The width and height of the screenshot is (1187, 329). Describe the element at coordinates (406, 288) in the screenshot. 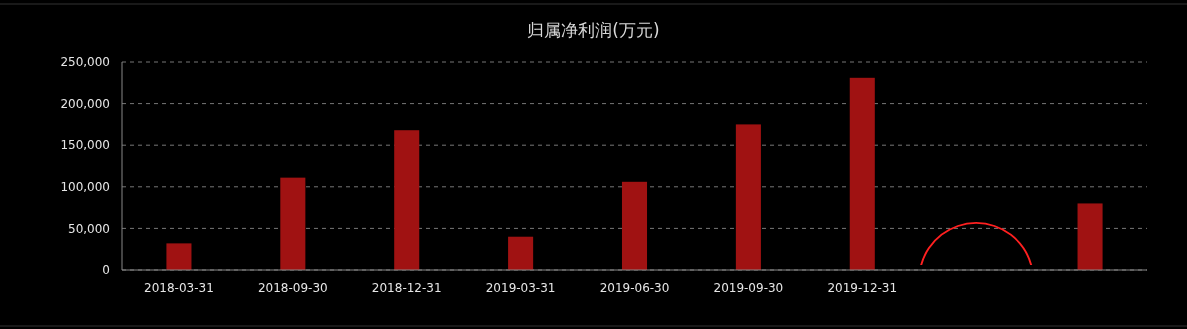

I see `x-tick-label: 2018-12-31` at that location.